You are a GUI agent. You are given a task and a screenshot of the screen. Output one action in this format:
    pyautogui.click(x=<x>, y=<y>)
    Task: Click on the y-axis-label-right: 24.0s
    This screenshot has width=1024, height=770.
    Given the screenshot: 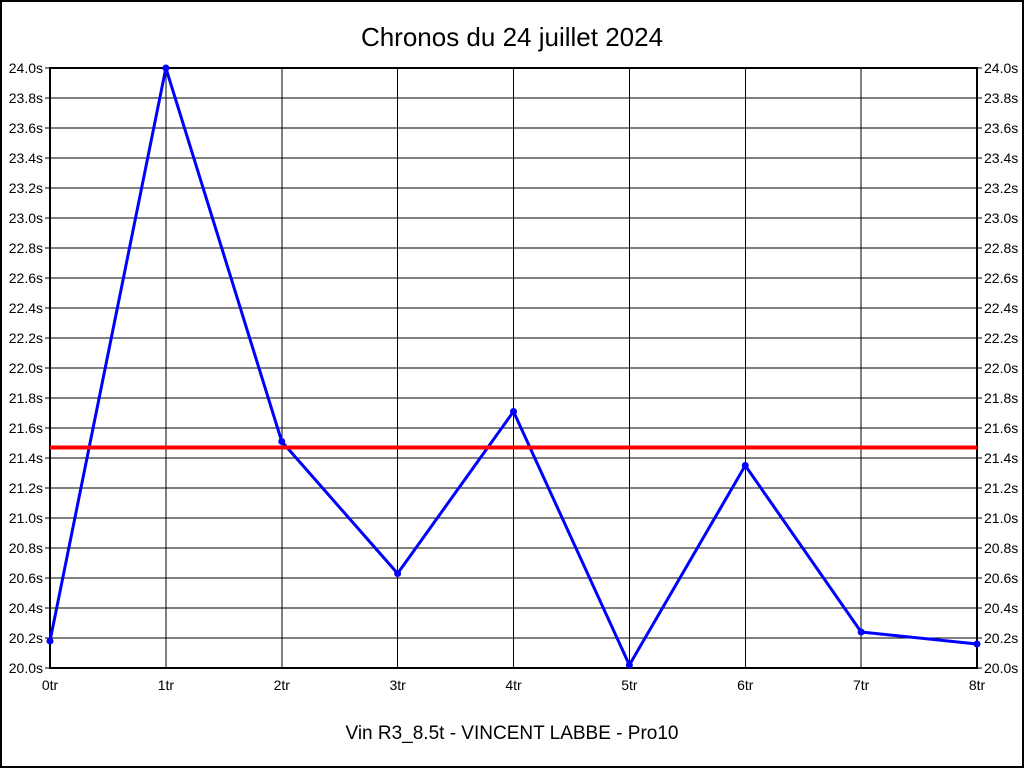 What is the action you would take?
    pyautogui.click(x=1001, y=68)
    